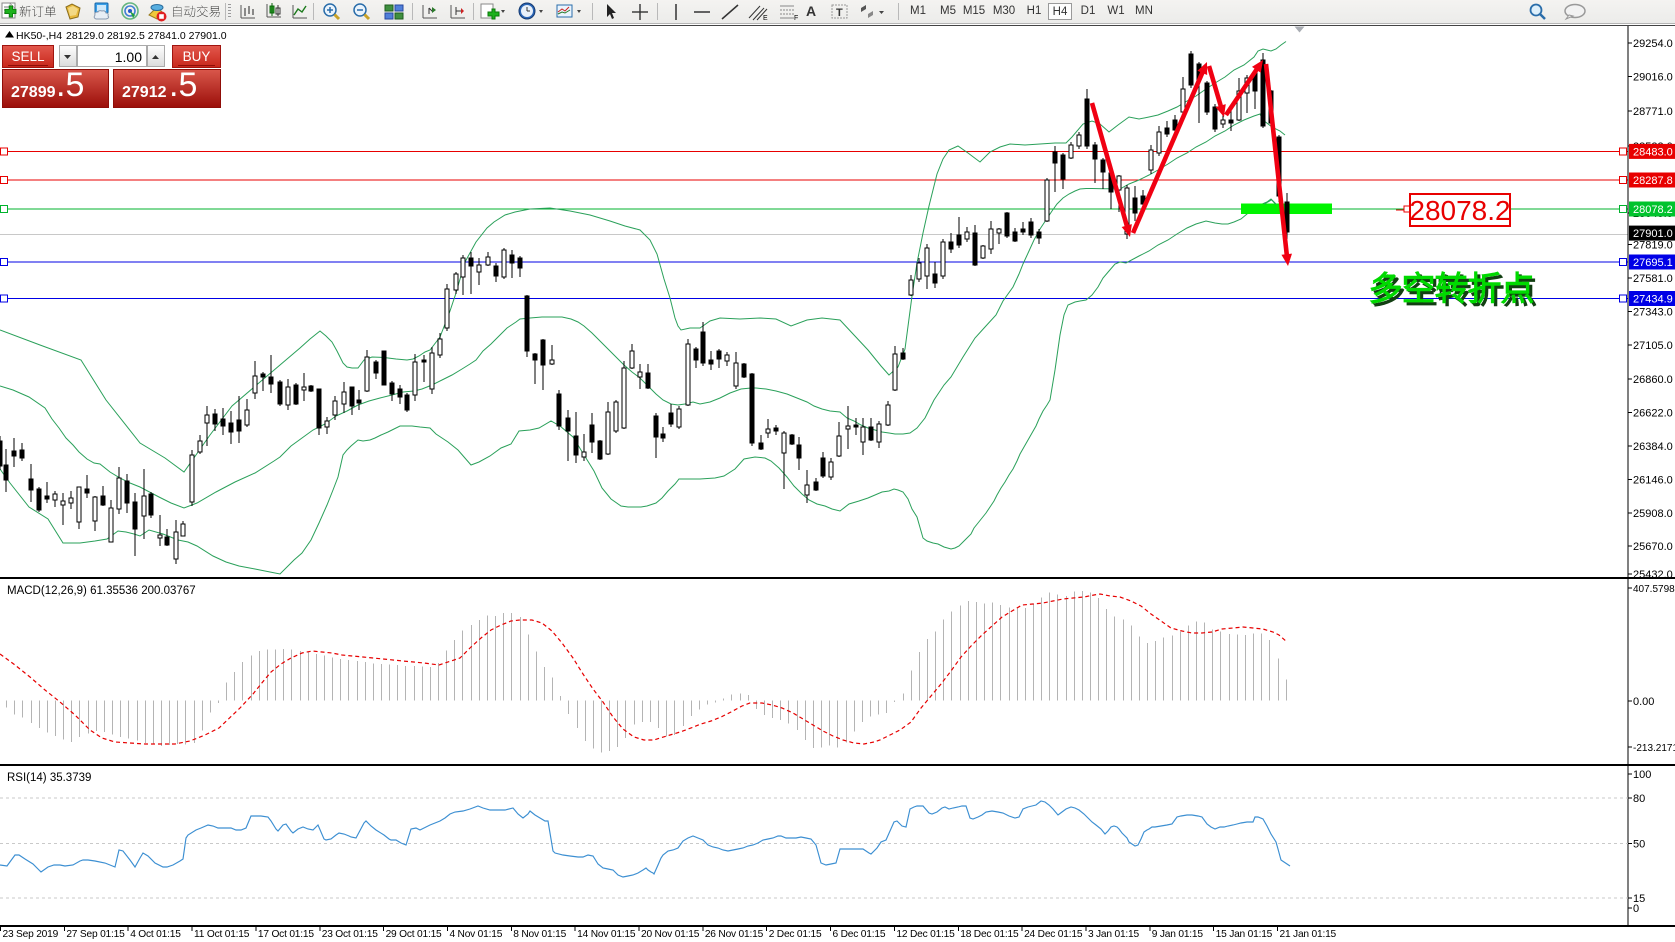 This screenshot has height=942, width=1675. I want to click on svg-text: 0, so click(1636, 909).